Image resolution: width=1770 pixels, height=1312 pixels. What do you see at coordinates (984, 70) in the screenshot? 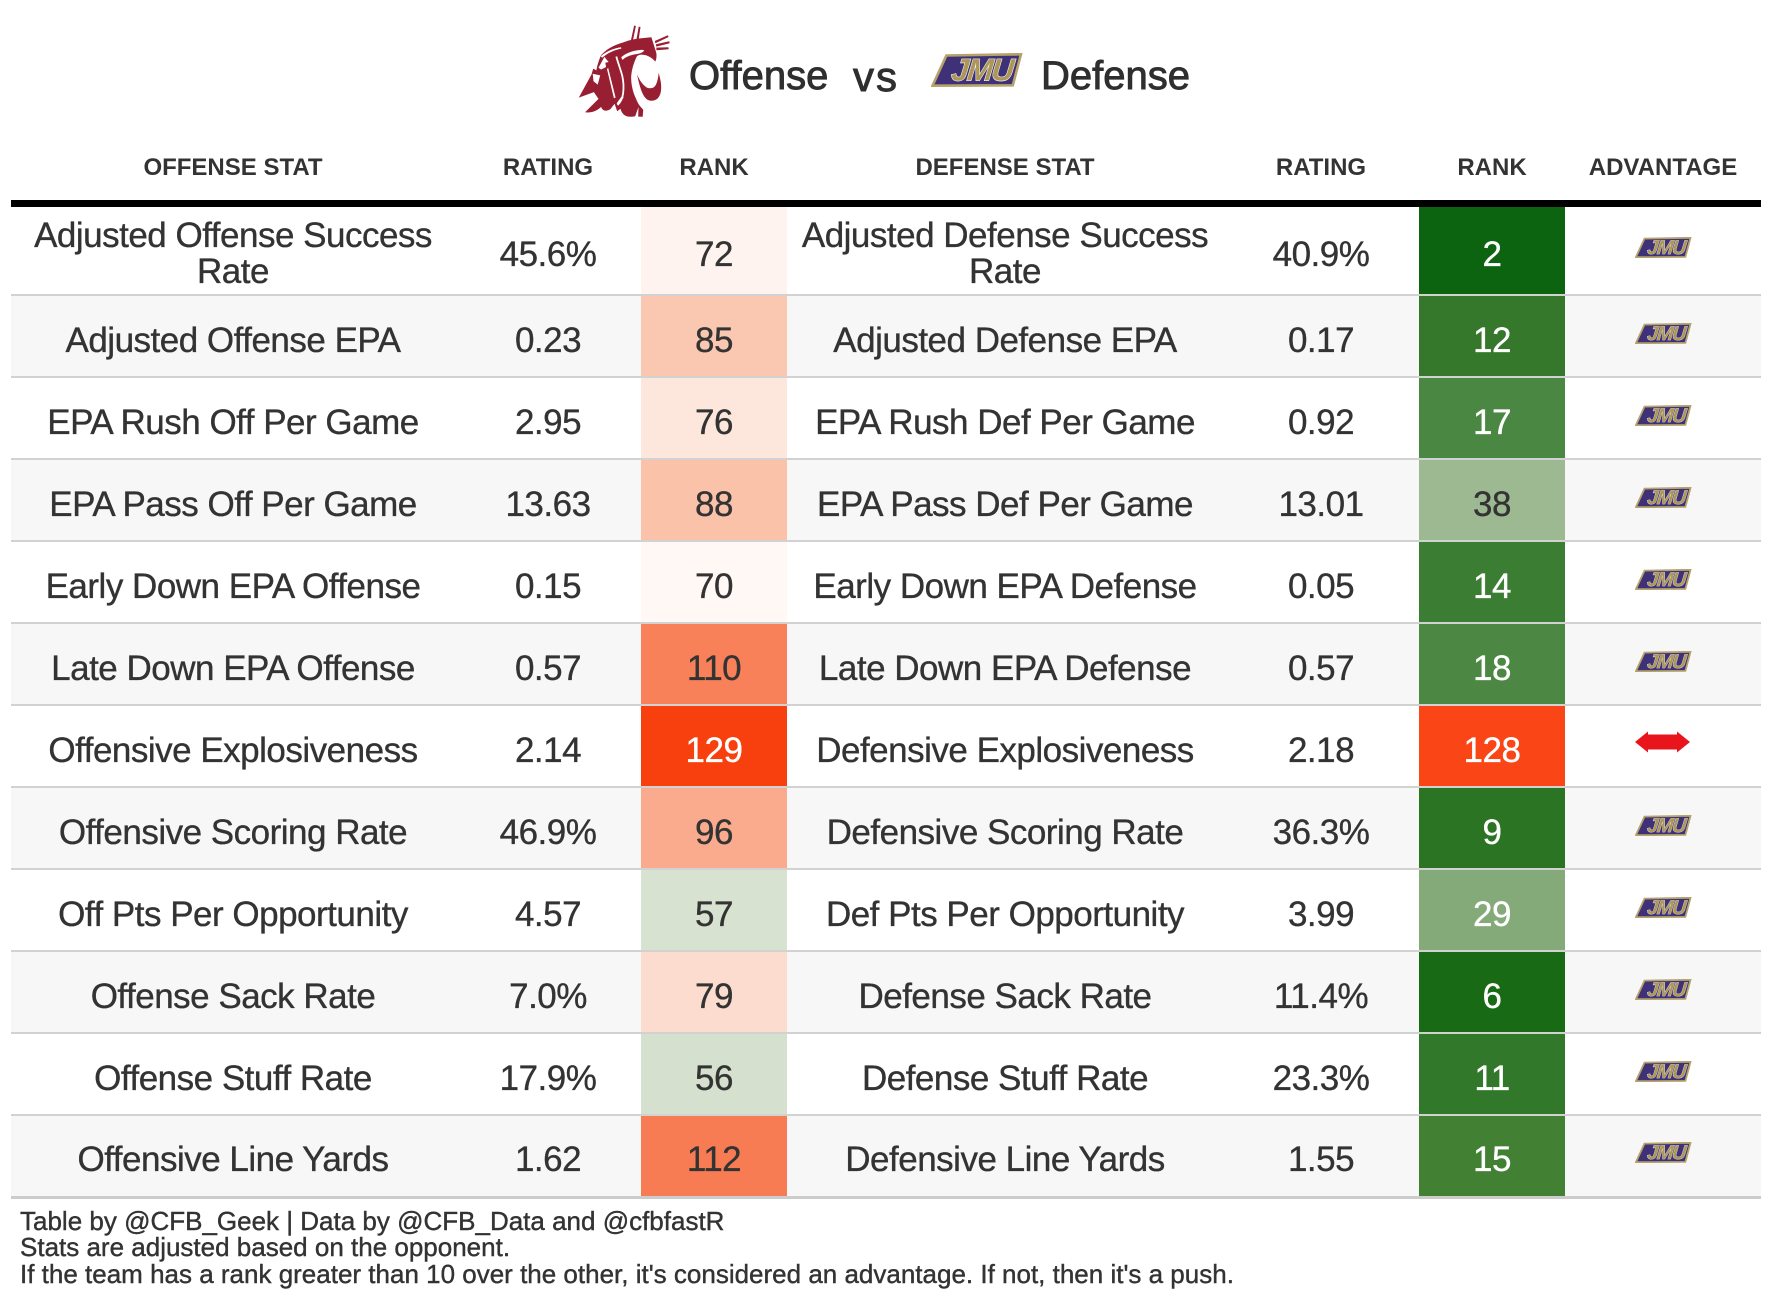
I see `svg-text: JMU` at bounding box center [984, 70].